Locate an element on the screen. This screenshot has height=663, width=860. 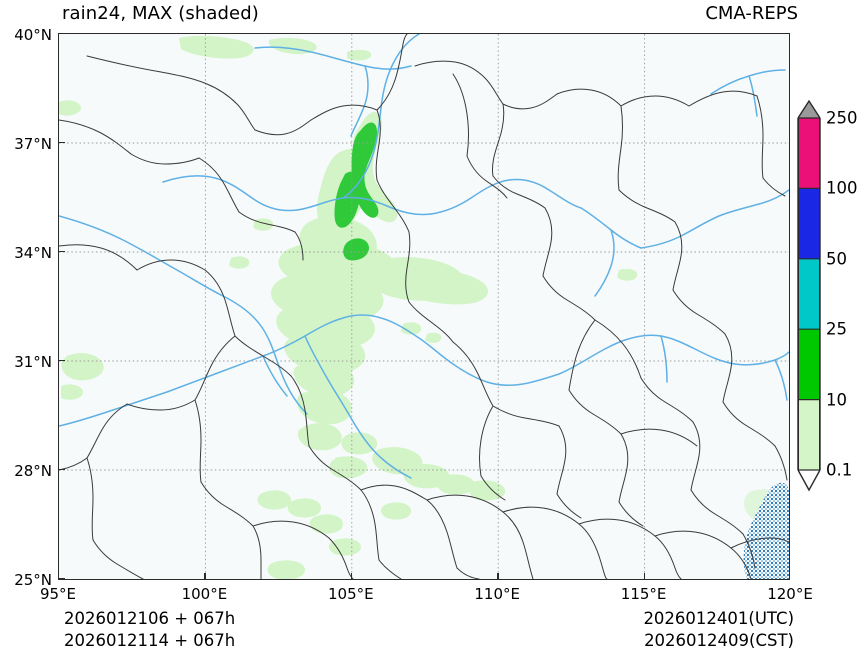
colorbar-tick-25: 25 is located at coordinates (836, 329).